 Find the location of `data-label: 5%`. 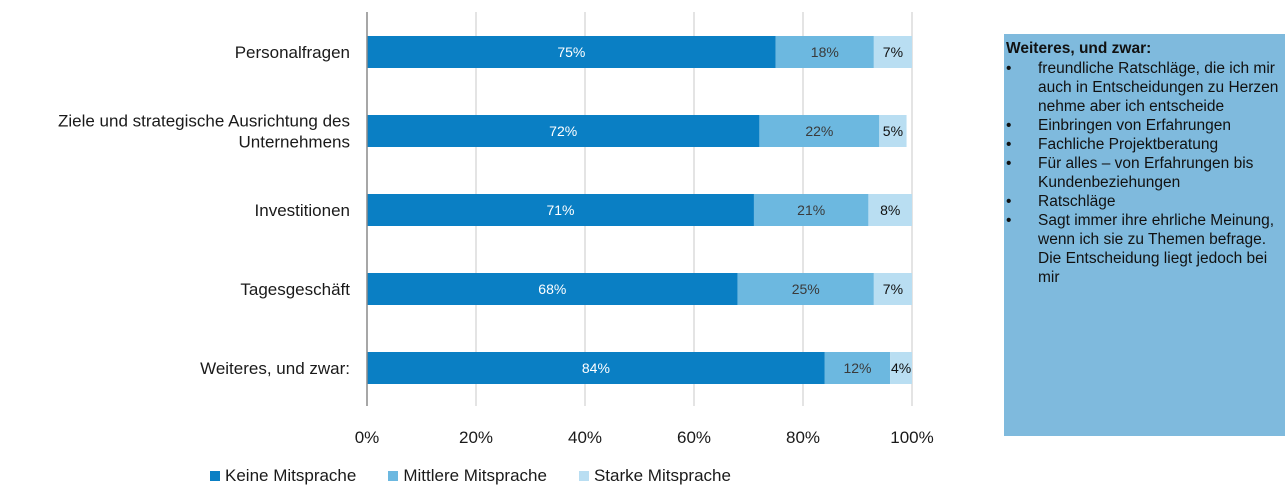

data-label: 5% is located at coordinates (893, 131).